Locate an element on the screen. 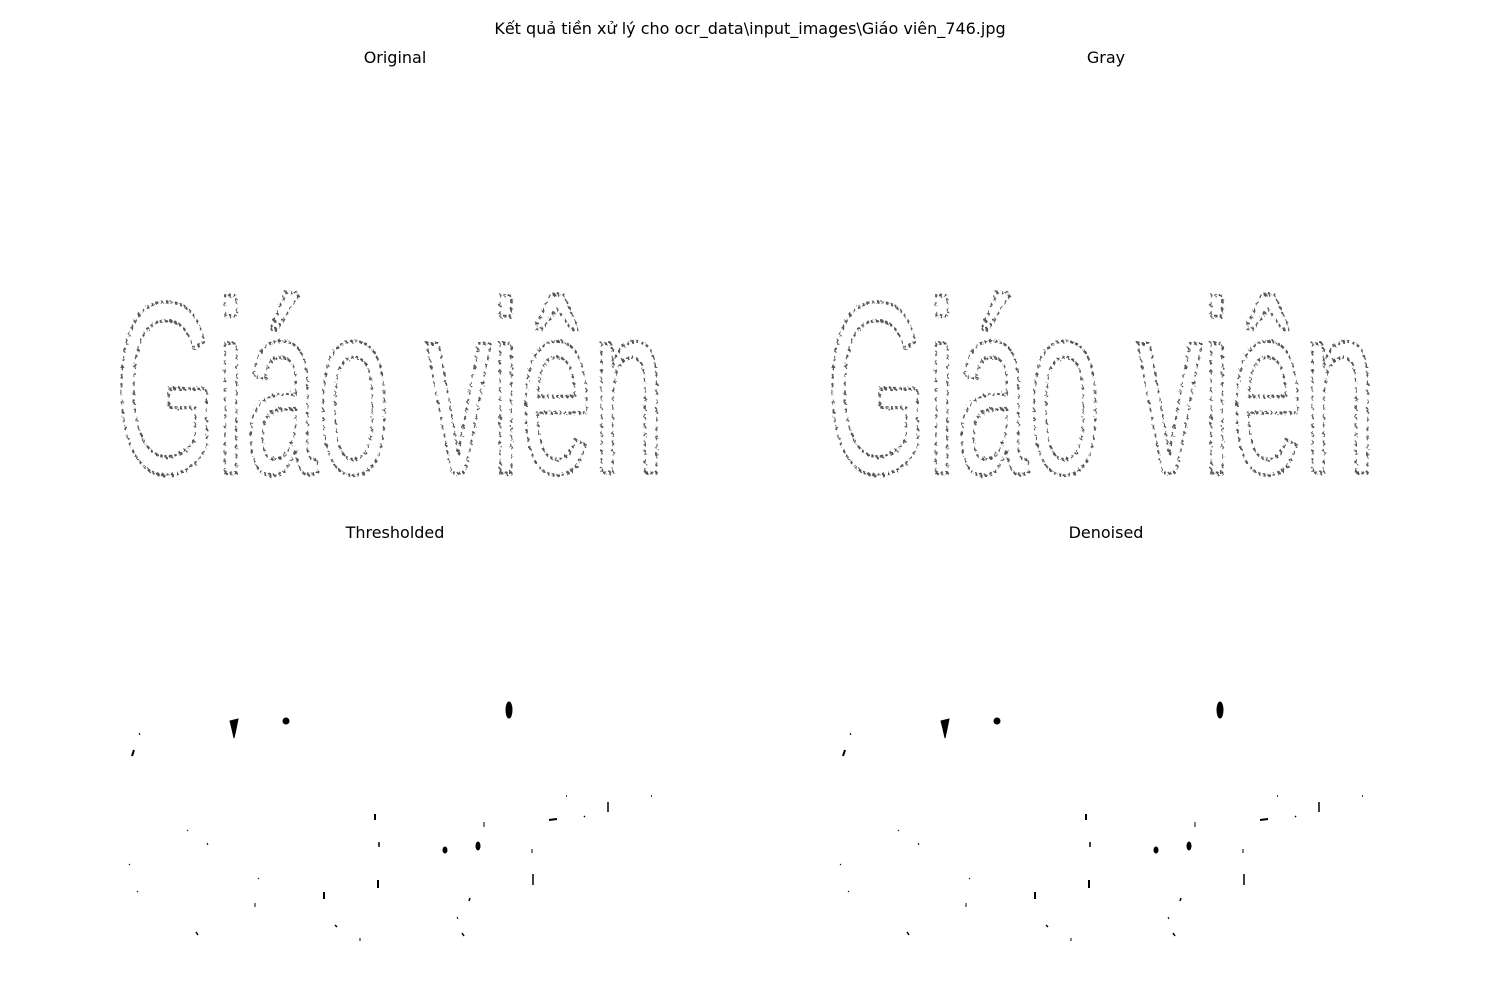 This screenshot has height=1000, width=1500. panel-title-denoised: Denoised is located at coordinates (1106, 532).